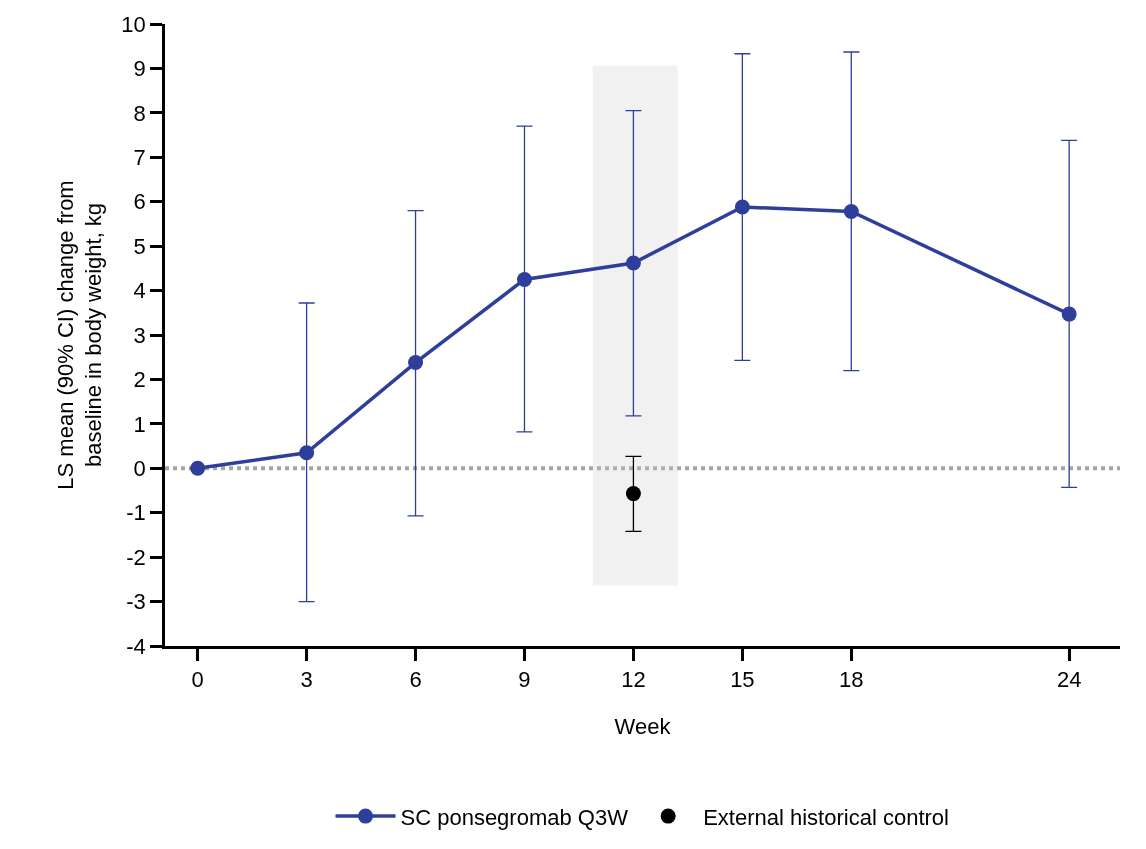 The height and width of the screenshot is (849, 1146). What do you see at coordinates (139, 157) in the screenshot?
I see `y-tick-label: 7` at bounding box center [139, 157].